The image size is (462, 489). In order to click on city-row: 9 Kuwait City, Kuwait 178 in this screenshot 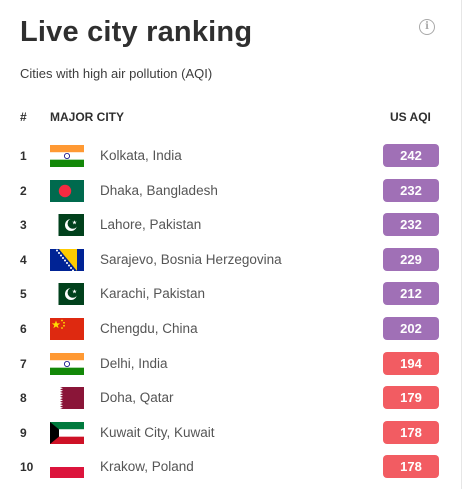, I will do `click(231, 433)`.